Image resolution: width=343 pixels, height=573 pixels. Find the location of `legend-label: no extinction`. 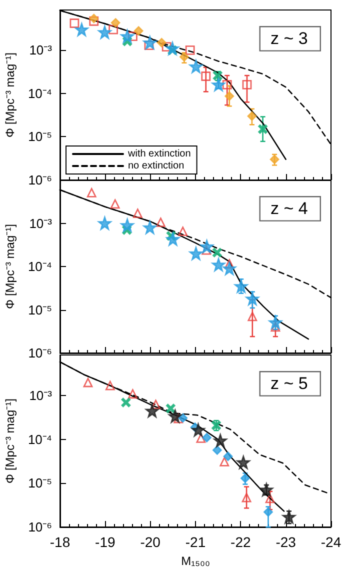

legend-label: no extinction is located at coordinates (156, 166).